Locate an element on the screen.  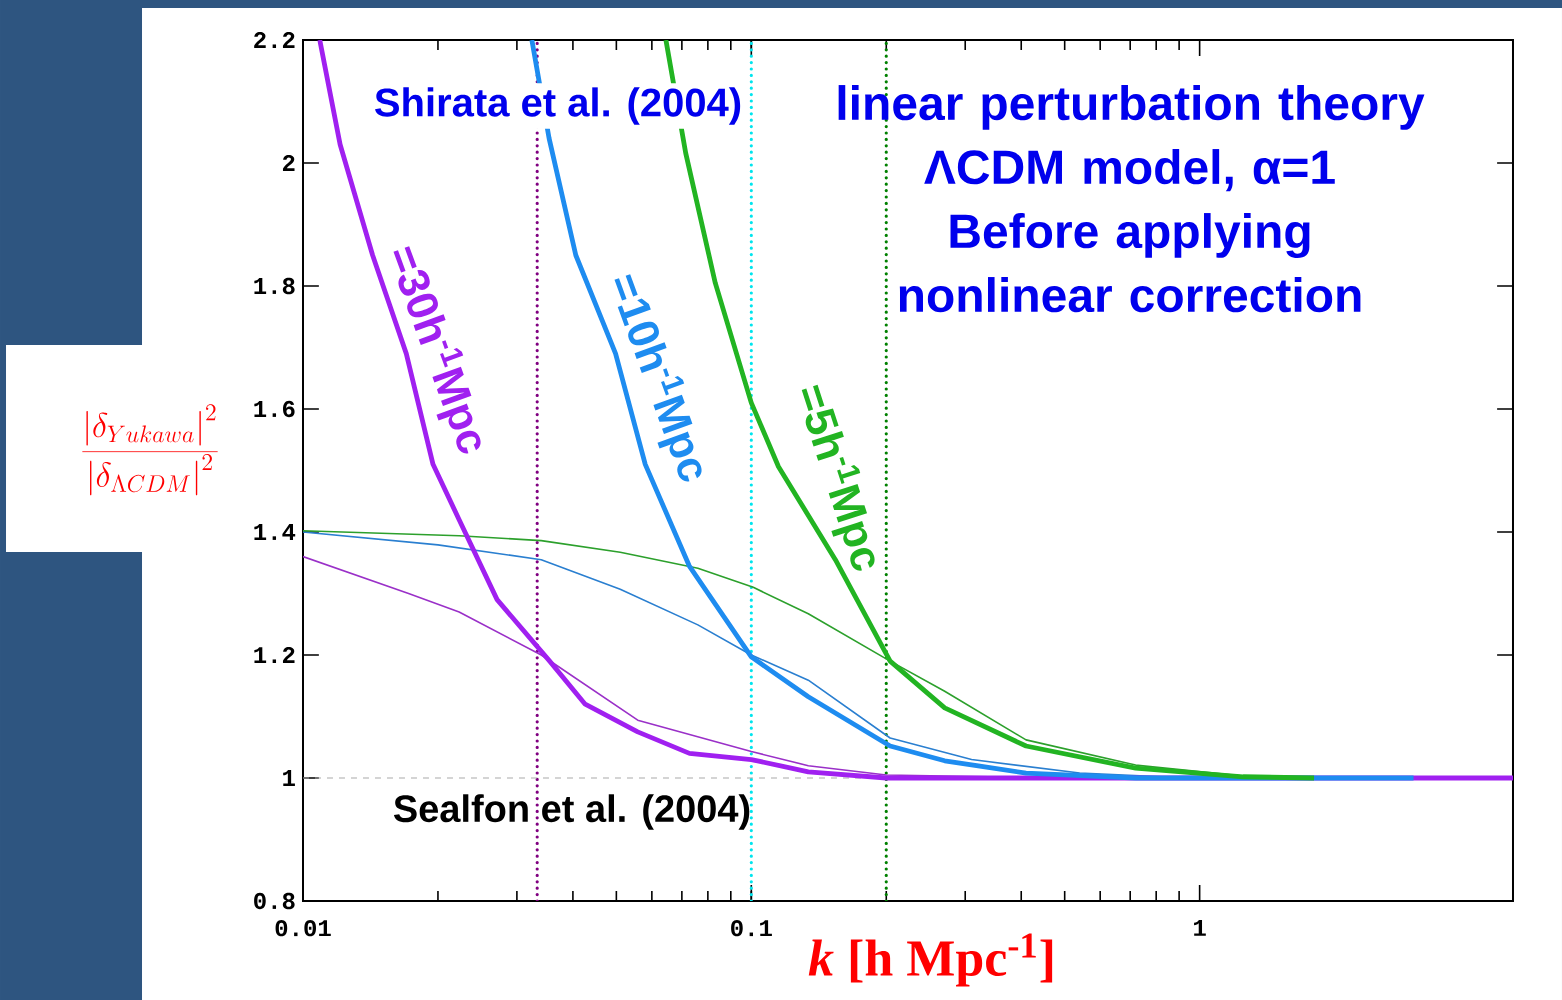
text: =10h$^{-1}$Mpc is located at coordinates (658, 378).